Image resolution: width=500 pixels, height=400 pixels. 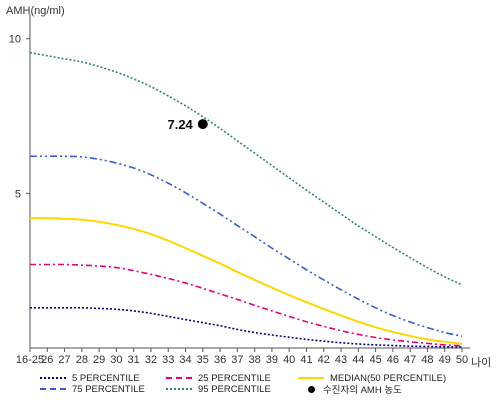 What do you see at coordinates (427, 360) in the screenshot?
I see `x-tick-label: 48` at bounding box center [427, 360].